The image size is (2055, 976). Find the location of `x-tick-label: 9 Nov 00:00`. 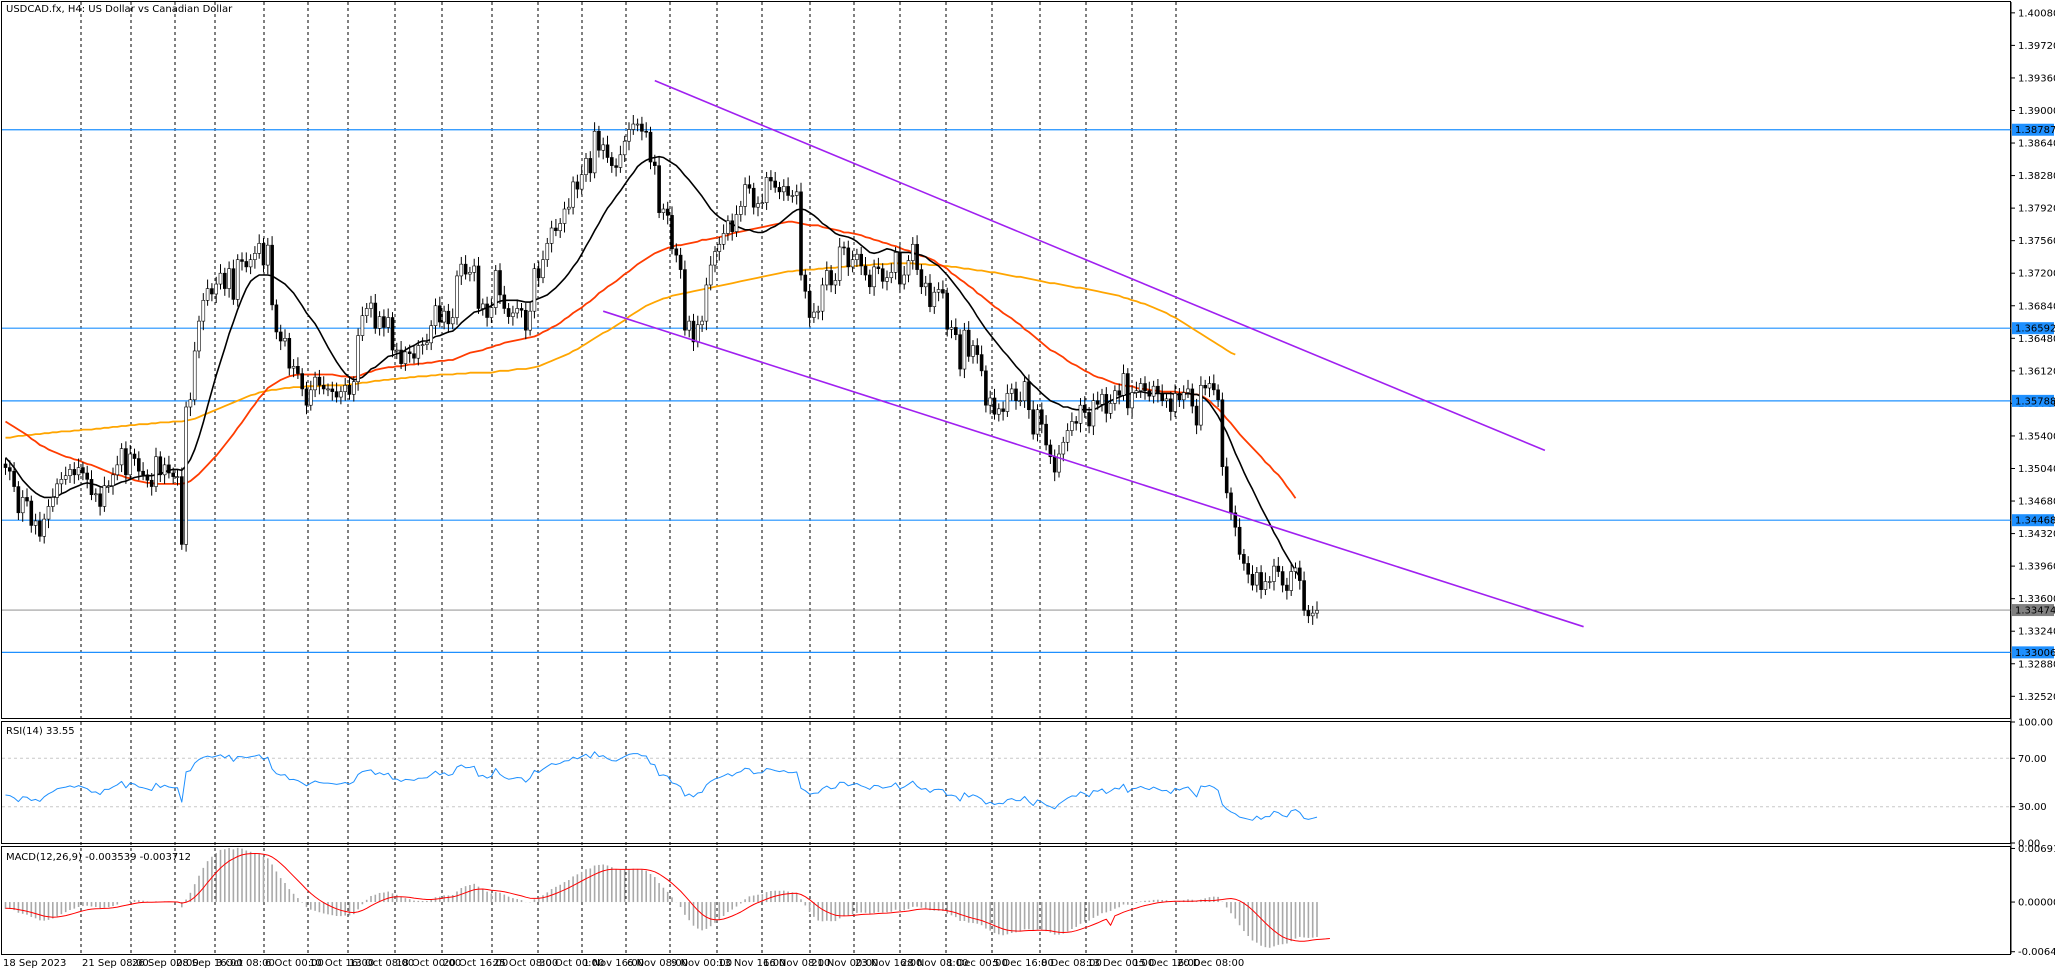

x-tick-label: 9 Nov 00:00 is located at coordinates (701, 963).